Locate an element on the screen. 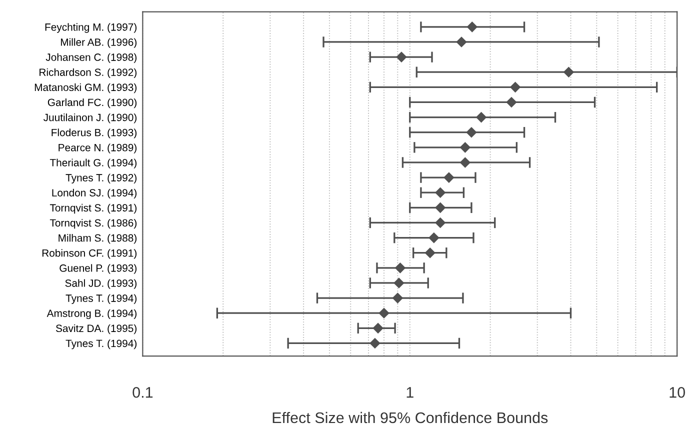  y-tick-label: London SJ. (1994) is located at coordinates (94, 193).